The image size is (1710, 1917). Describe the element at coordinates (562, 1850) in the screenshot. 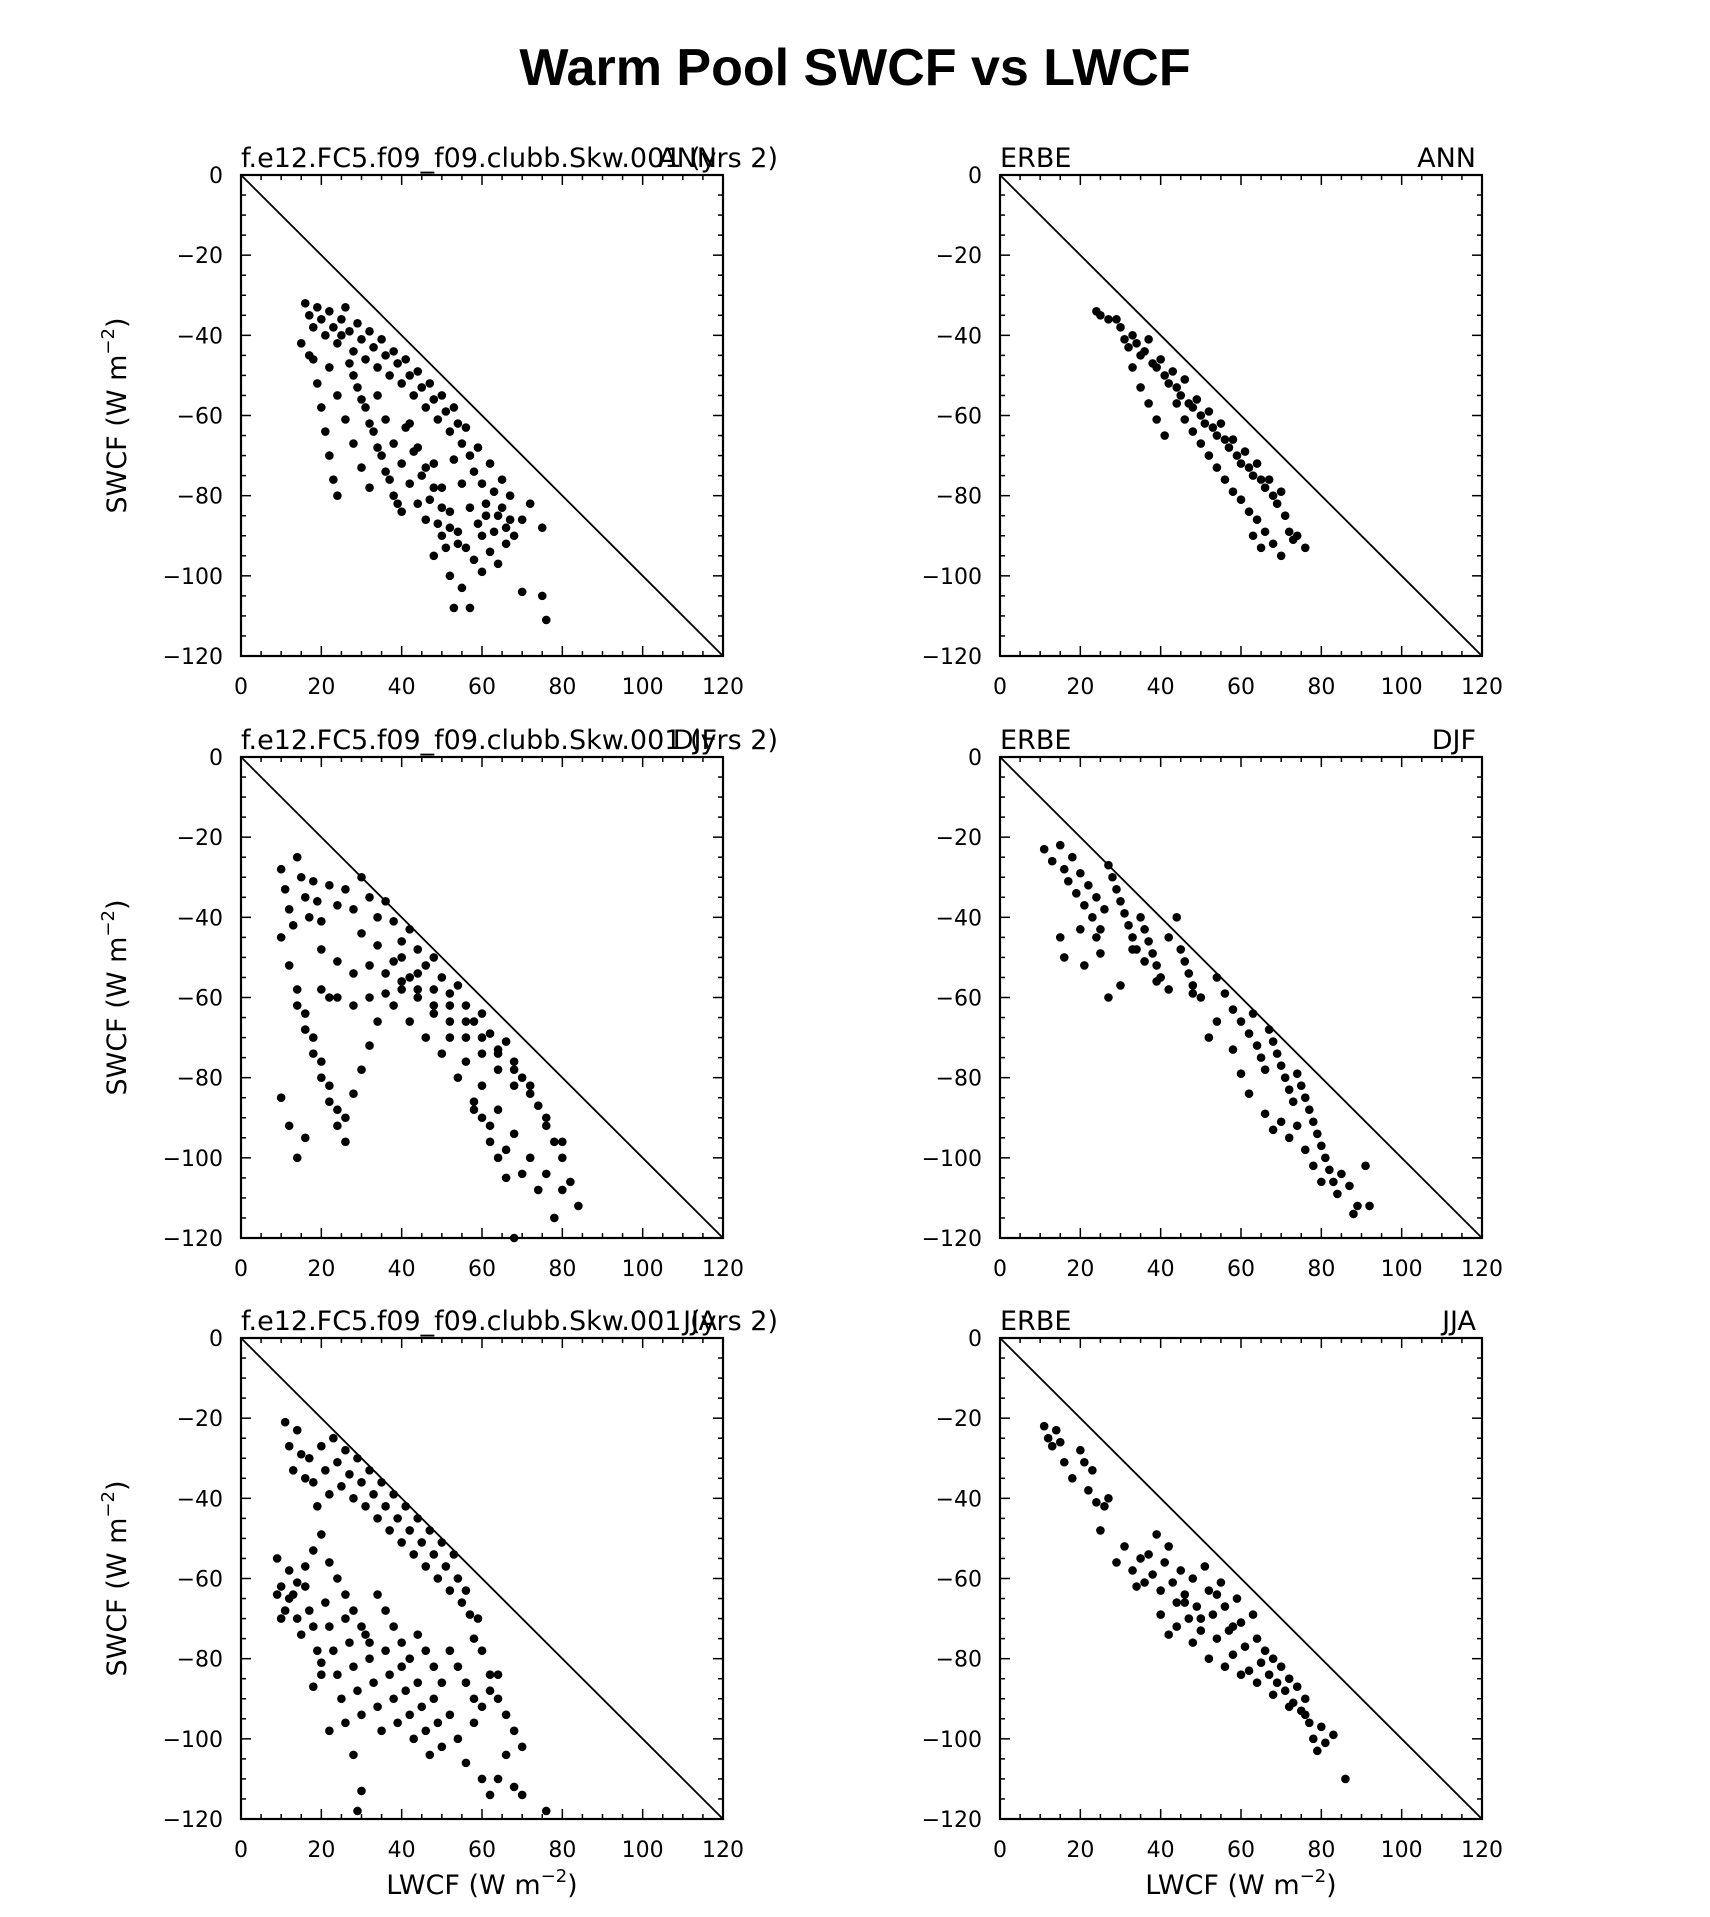

I see `x-tick-label: 80` at that location.